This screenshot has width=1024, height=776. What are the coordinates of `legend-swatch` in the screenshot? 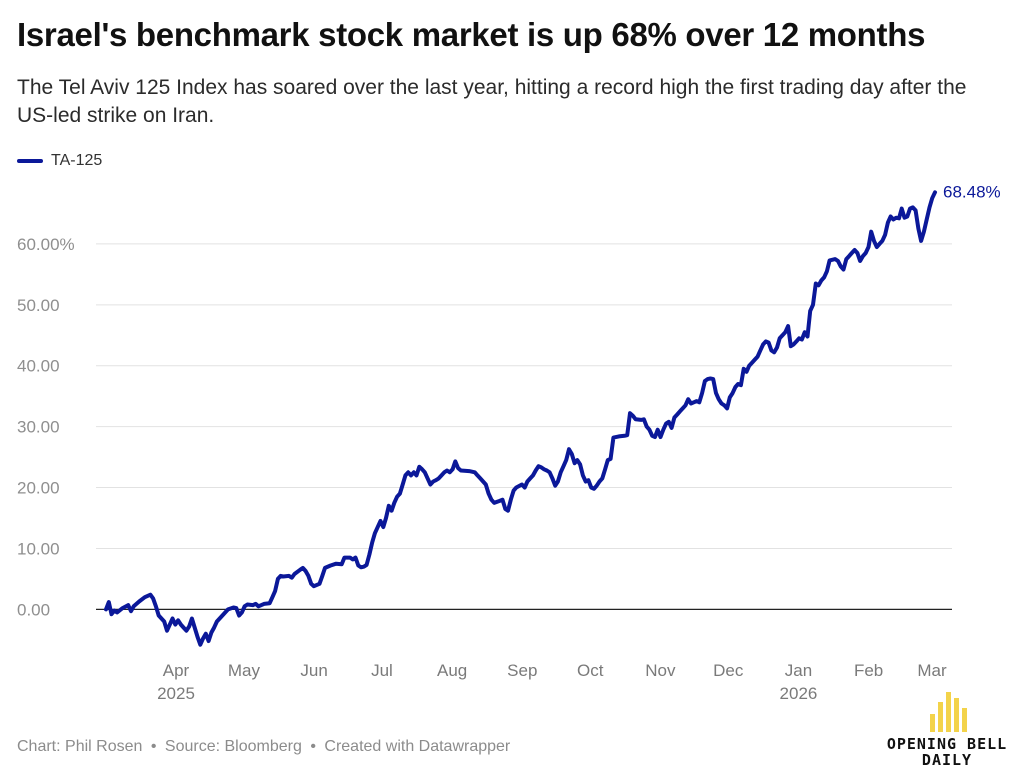 It's located at (30, 161).